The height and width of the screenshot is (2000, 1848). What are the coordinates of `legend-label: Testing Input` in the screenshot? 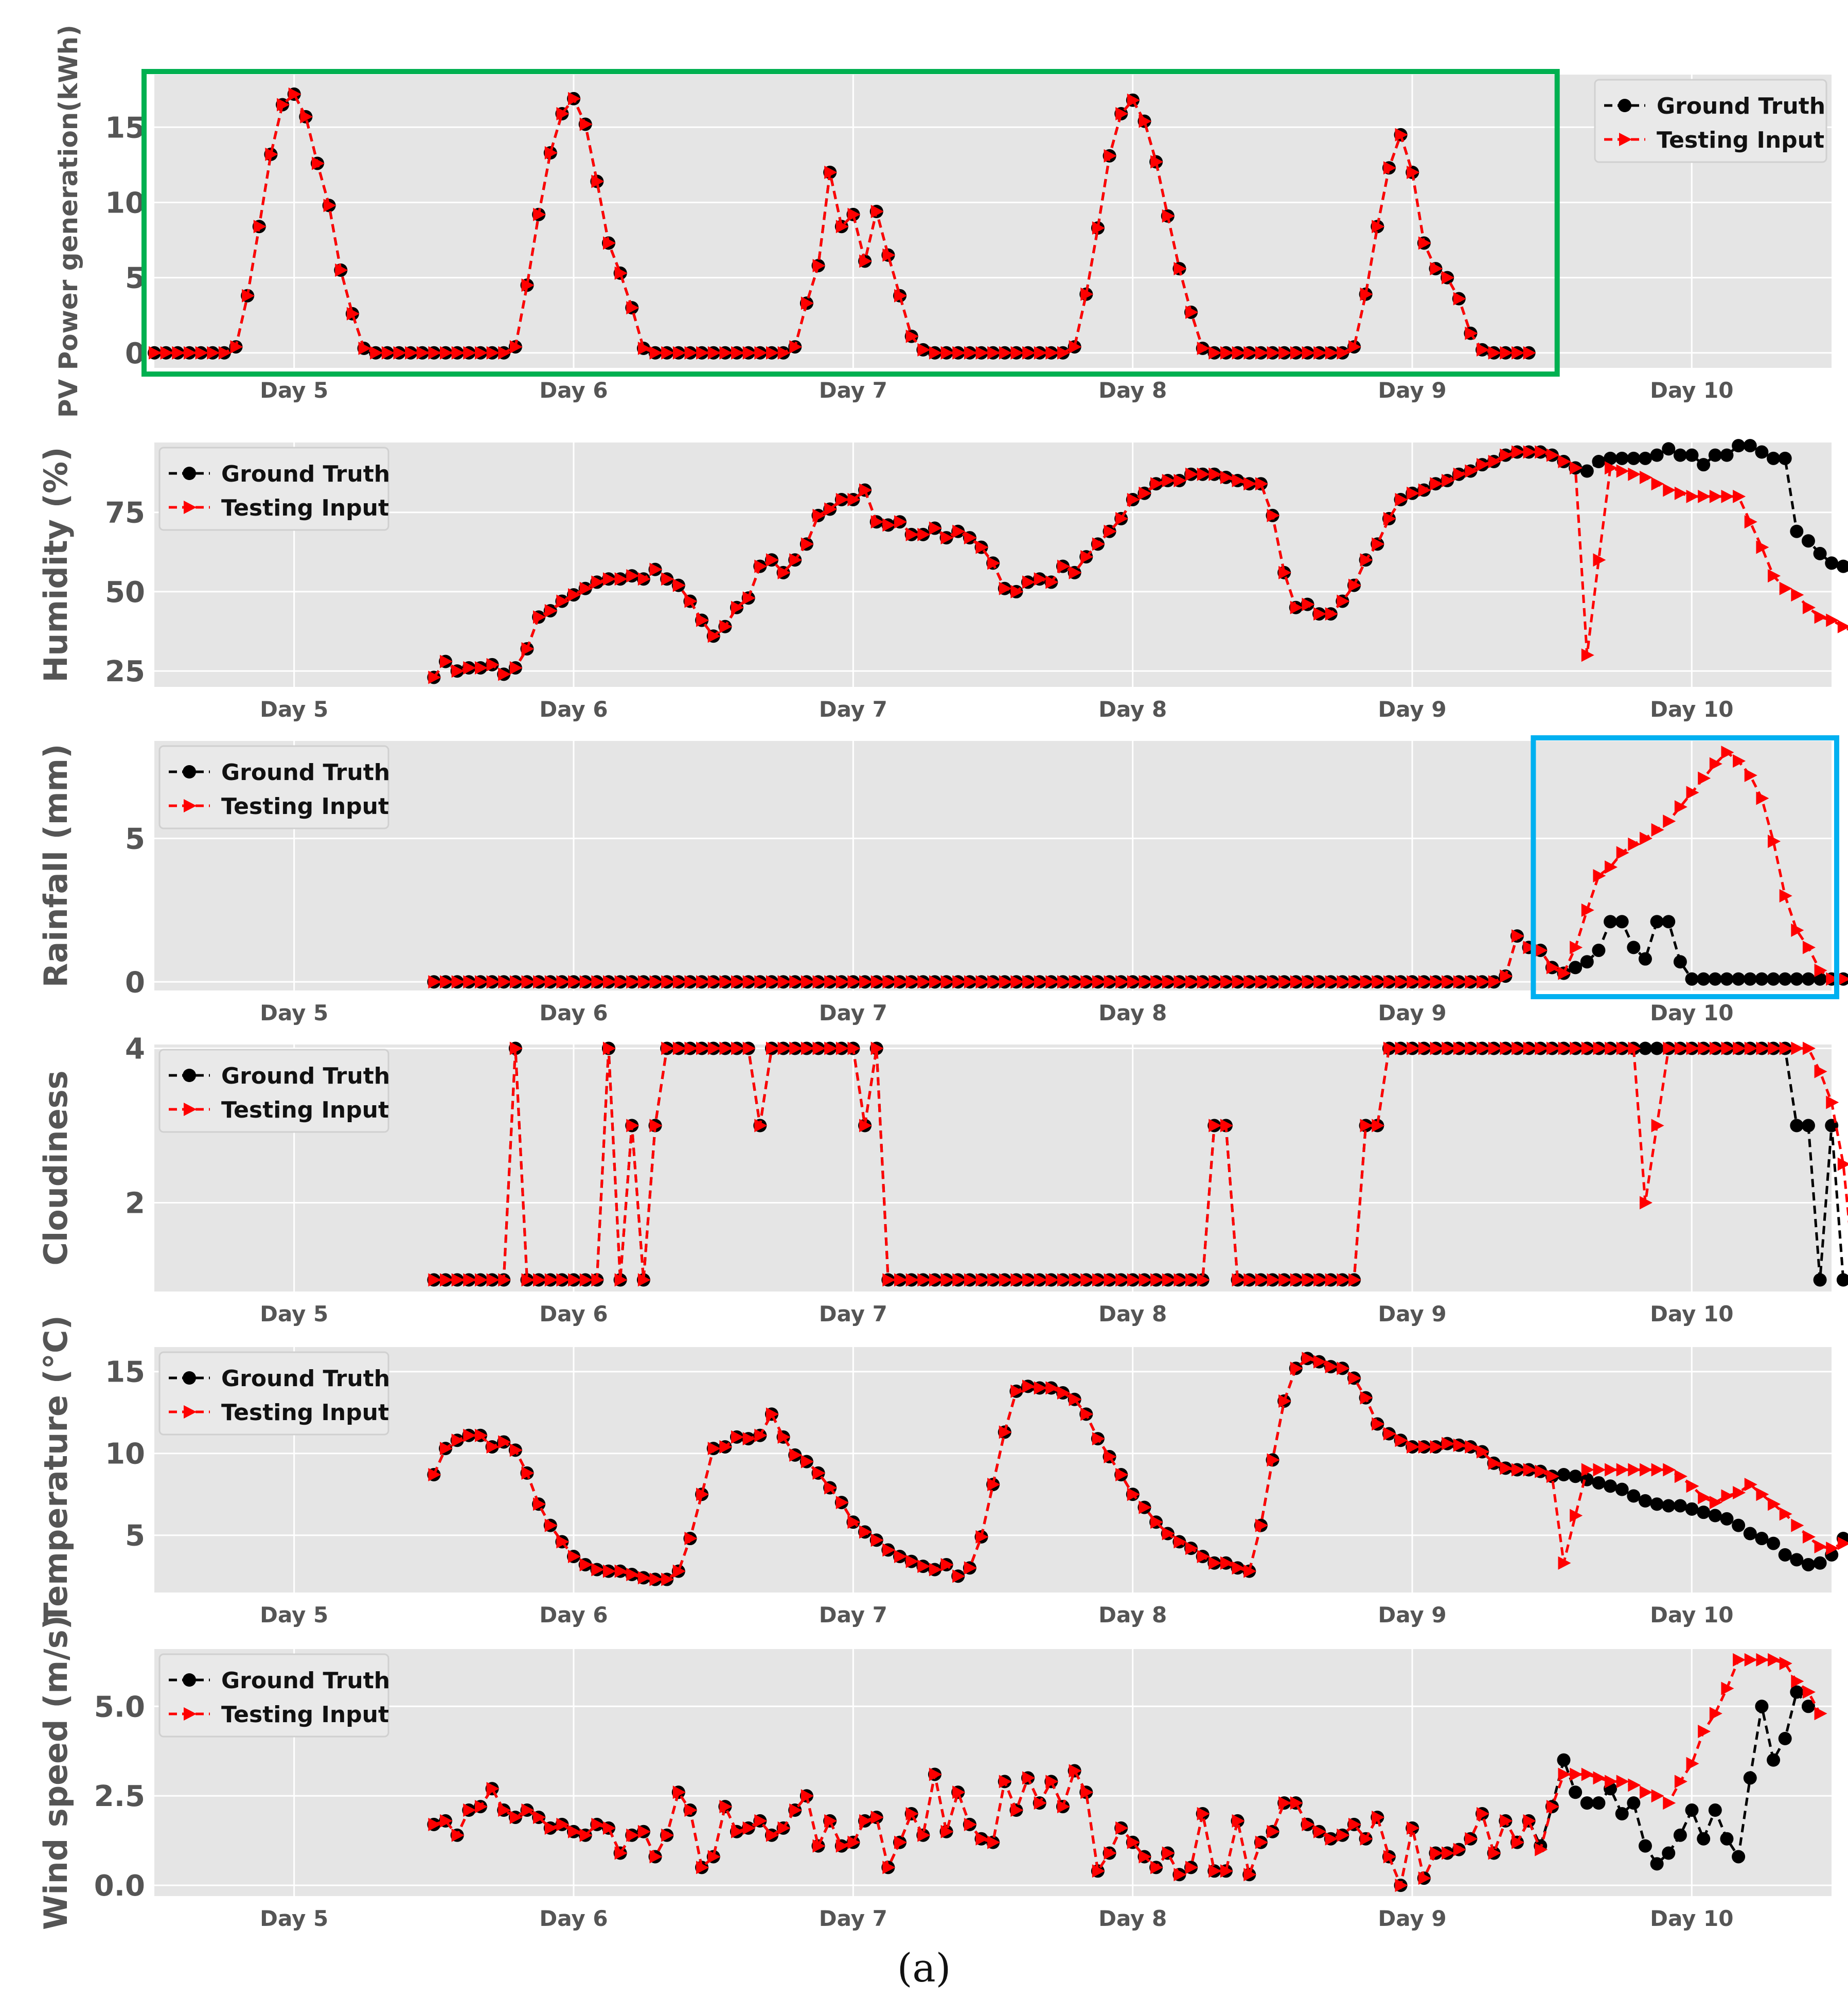 It's located at (1740, 140).